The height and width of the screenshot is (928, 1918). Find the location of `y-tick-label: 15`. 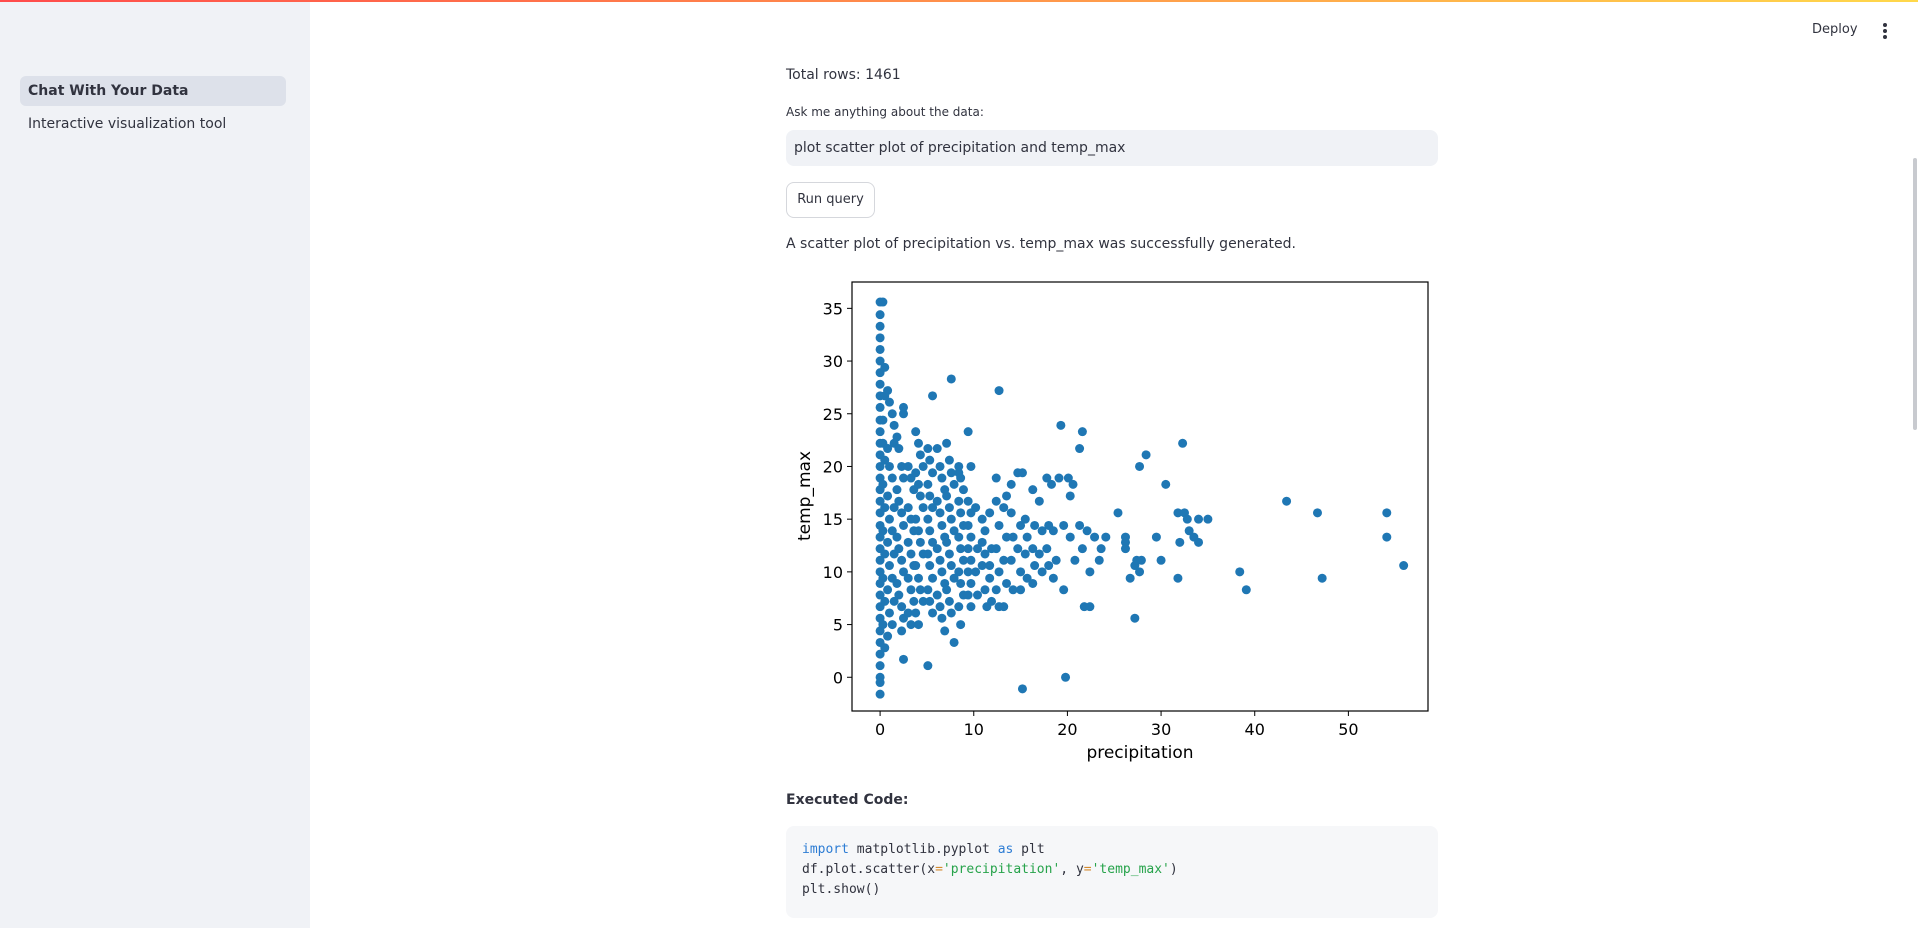

y-tick-label: 15 is located at coordinates (833, 519).